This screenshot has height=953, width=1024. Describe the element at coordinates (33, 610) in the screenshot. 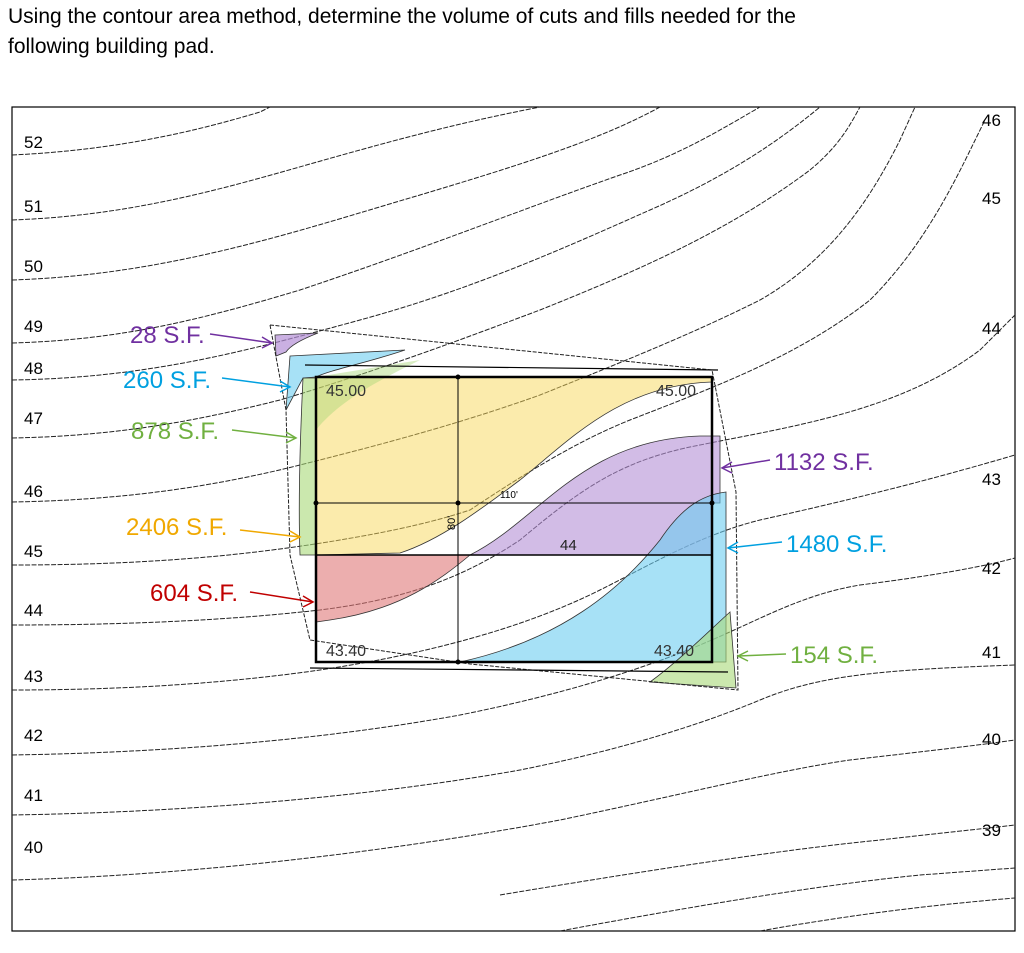

I see `left-elev: 44` at that location.